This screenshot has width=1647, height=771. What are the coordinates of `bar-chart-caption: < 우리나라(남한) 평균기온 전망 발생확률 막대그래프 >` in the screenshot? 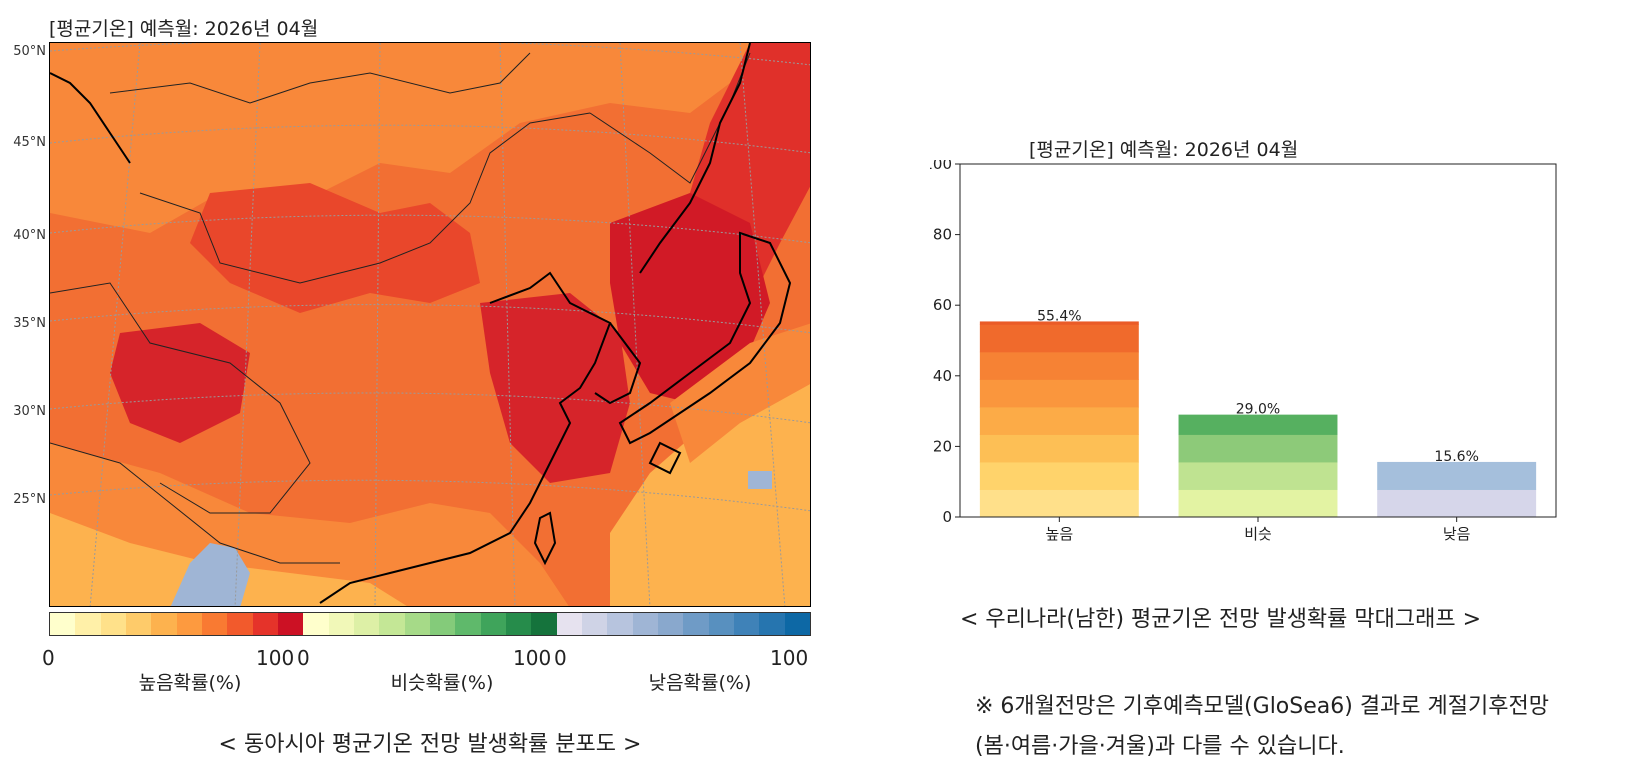 It's located at (1221, 619).